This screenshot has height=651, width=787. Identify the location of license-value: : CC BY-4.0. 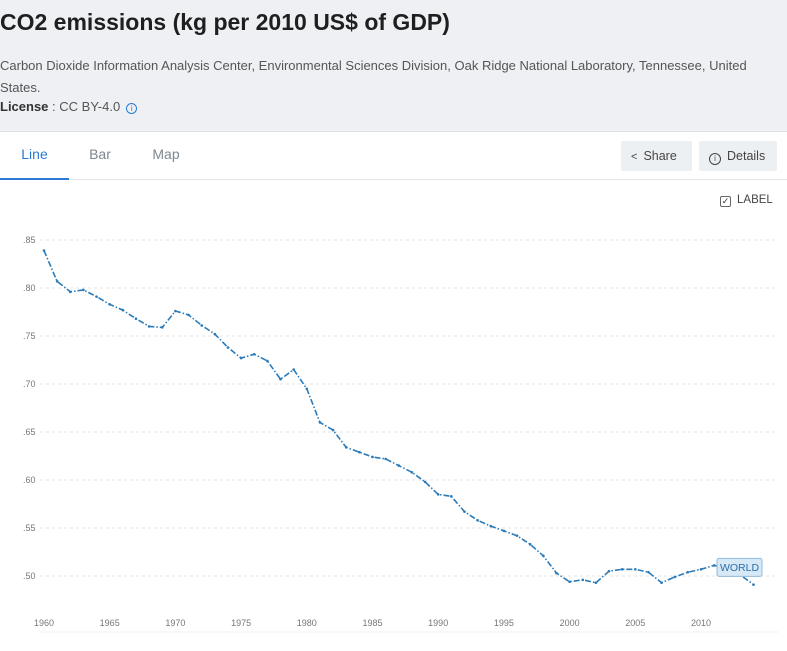
(84, 106).